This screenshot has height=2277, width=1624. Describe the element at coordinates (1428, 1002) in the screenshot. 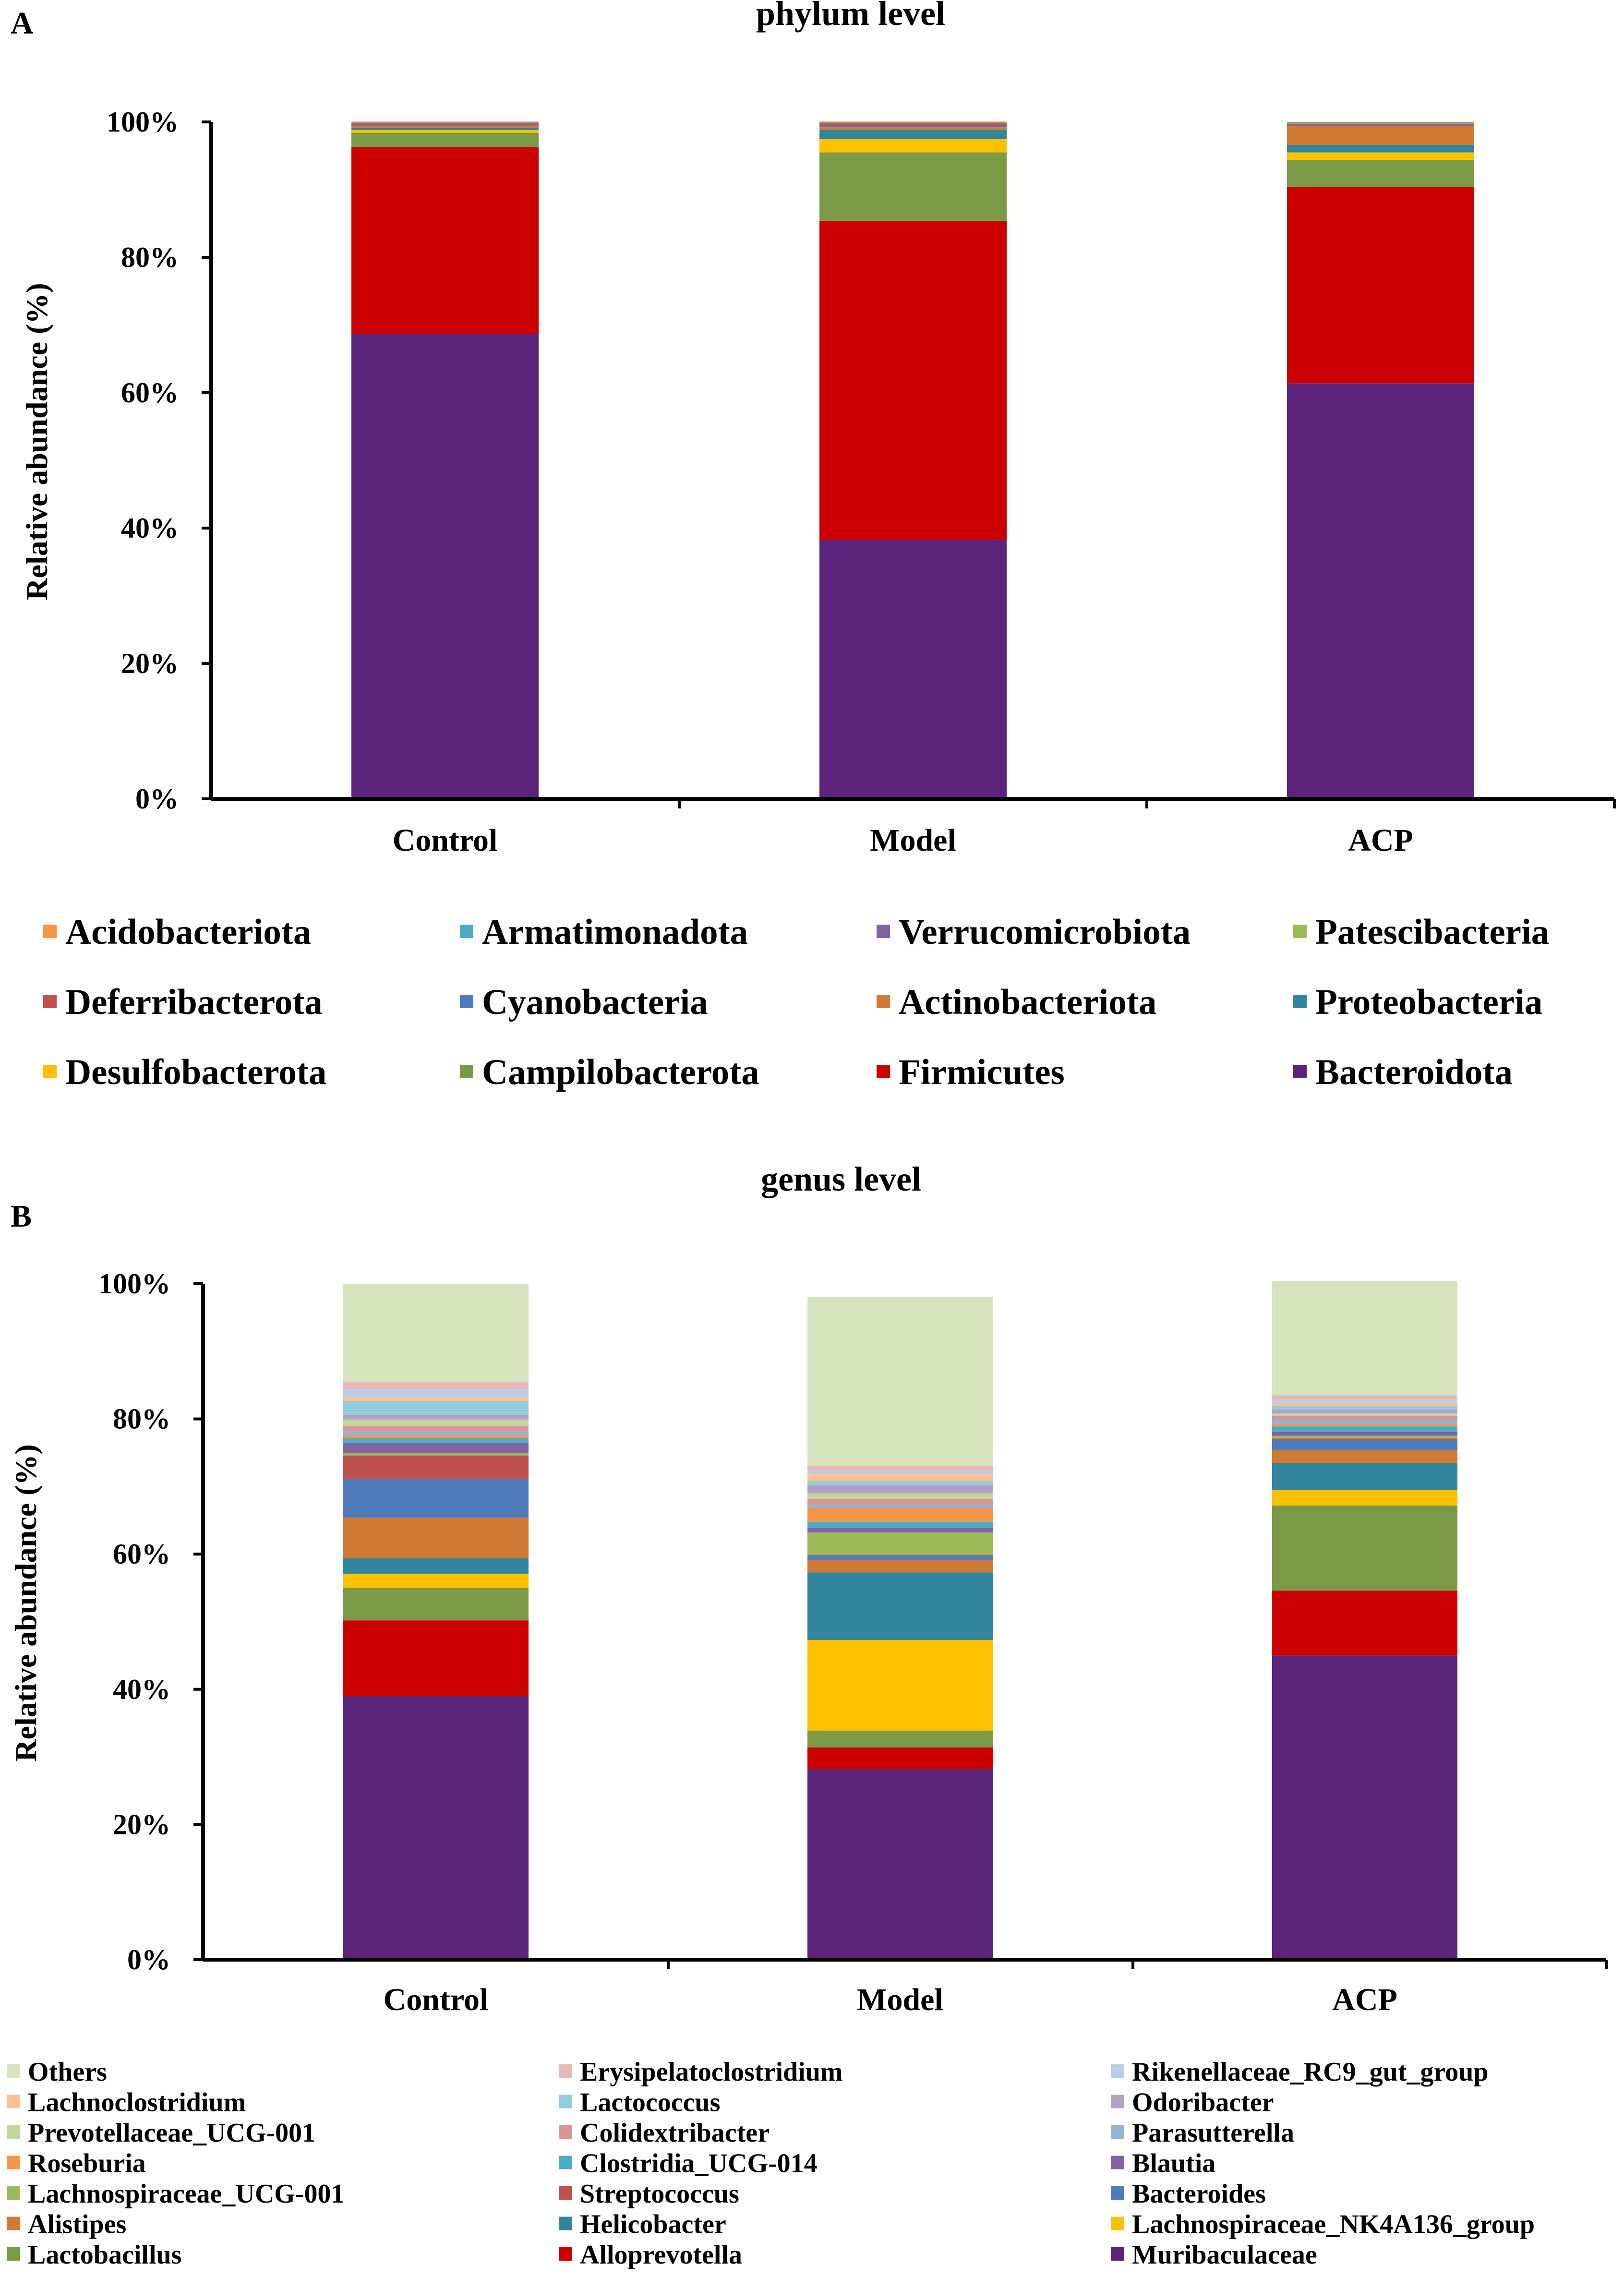

I see `panel-a-legend-label-proteobacteria: Proteobacteria` at that location.